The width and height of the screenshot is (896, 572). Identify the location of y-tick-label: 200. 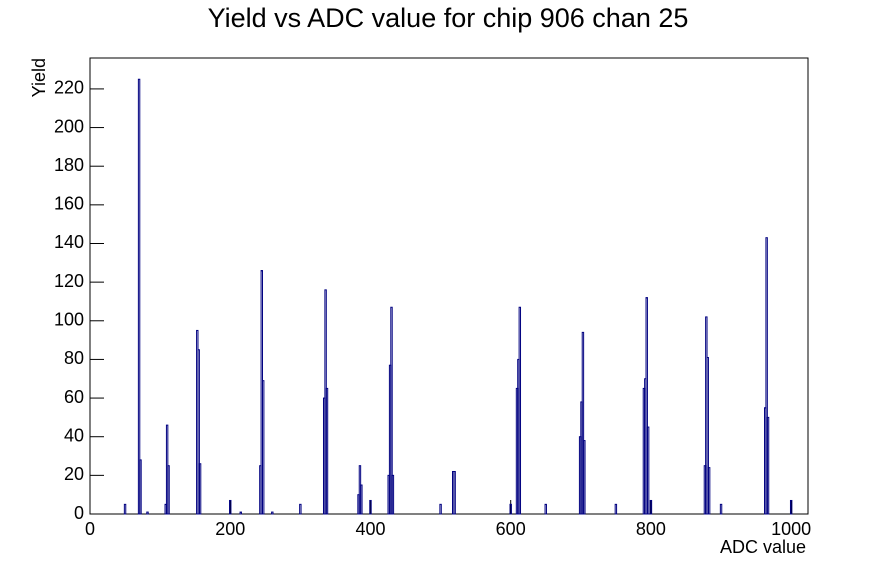
(69, 126).